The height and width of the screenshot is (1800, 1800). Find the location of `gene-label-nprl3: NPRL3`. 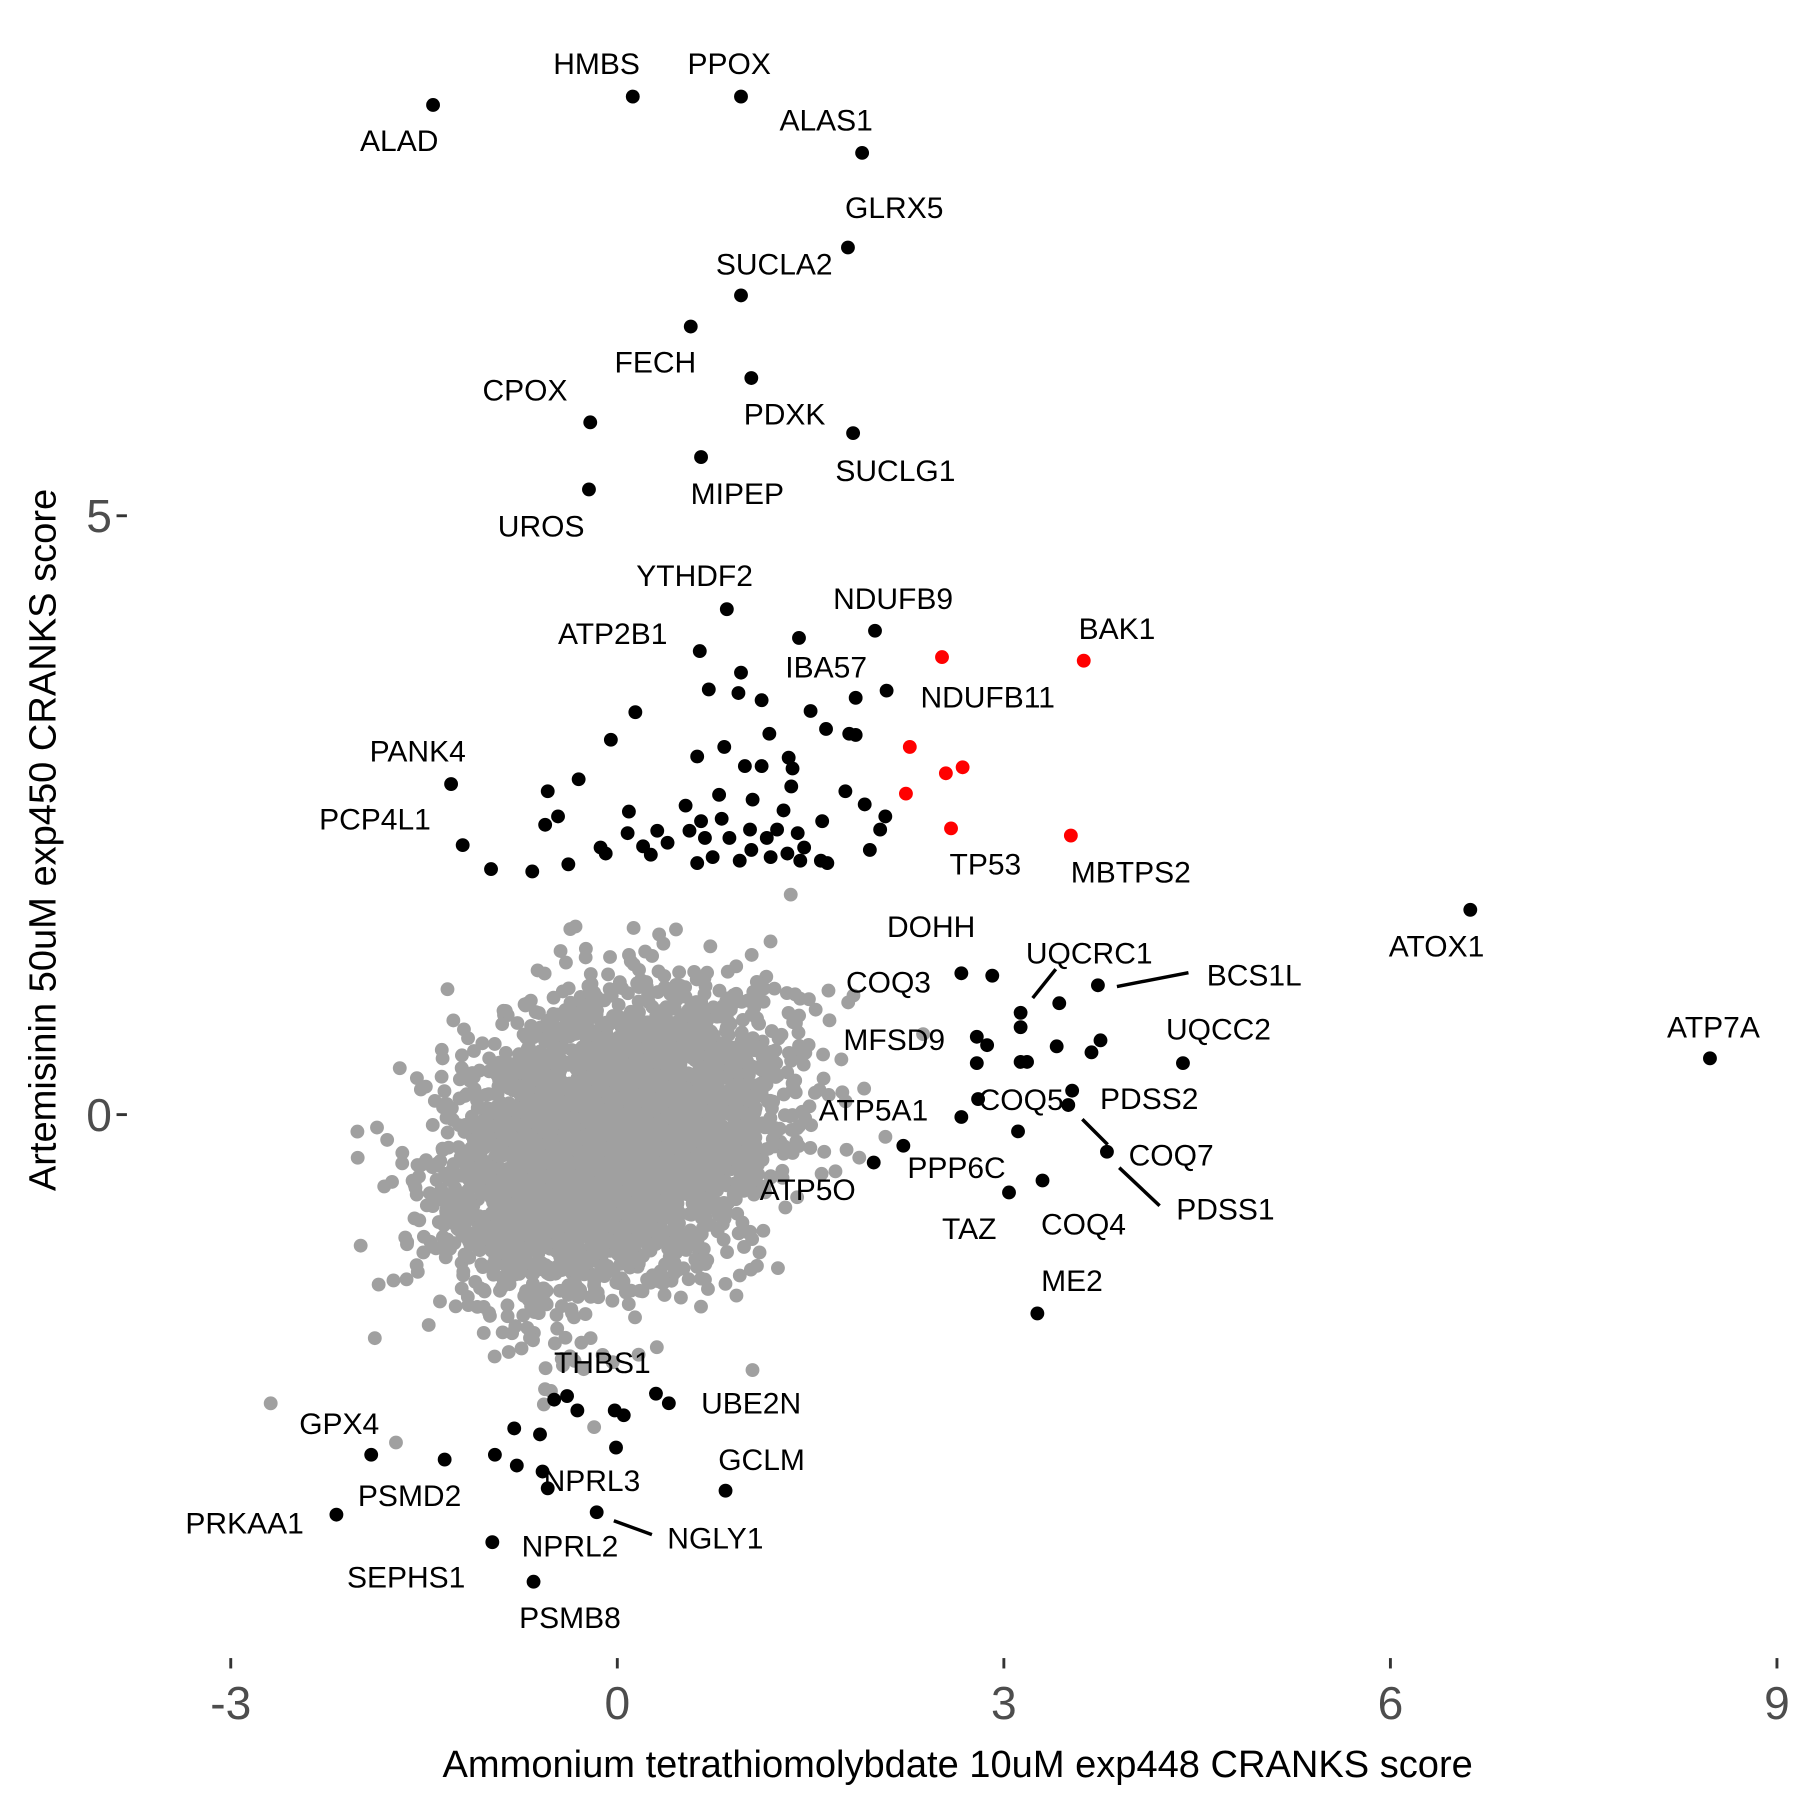

gene-label-nprl3: NPRL3 is located at coordinates (592, 1481).